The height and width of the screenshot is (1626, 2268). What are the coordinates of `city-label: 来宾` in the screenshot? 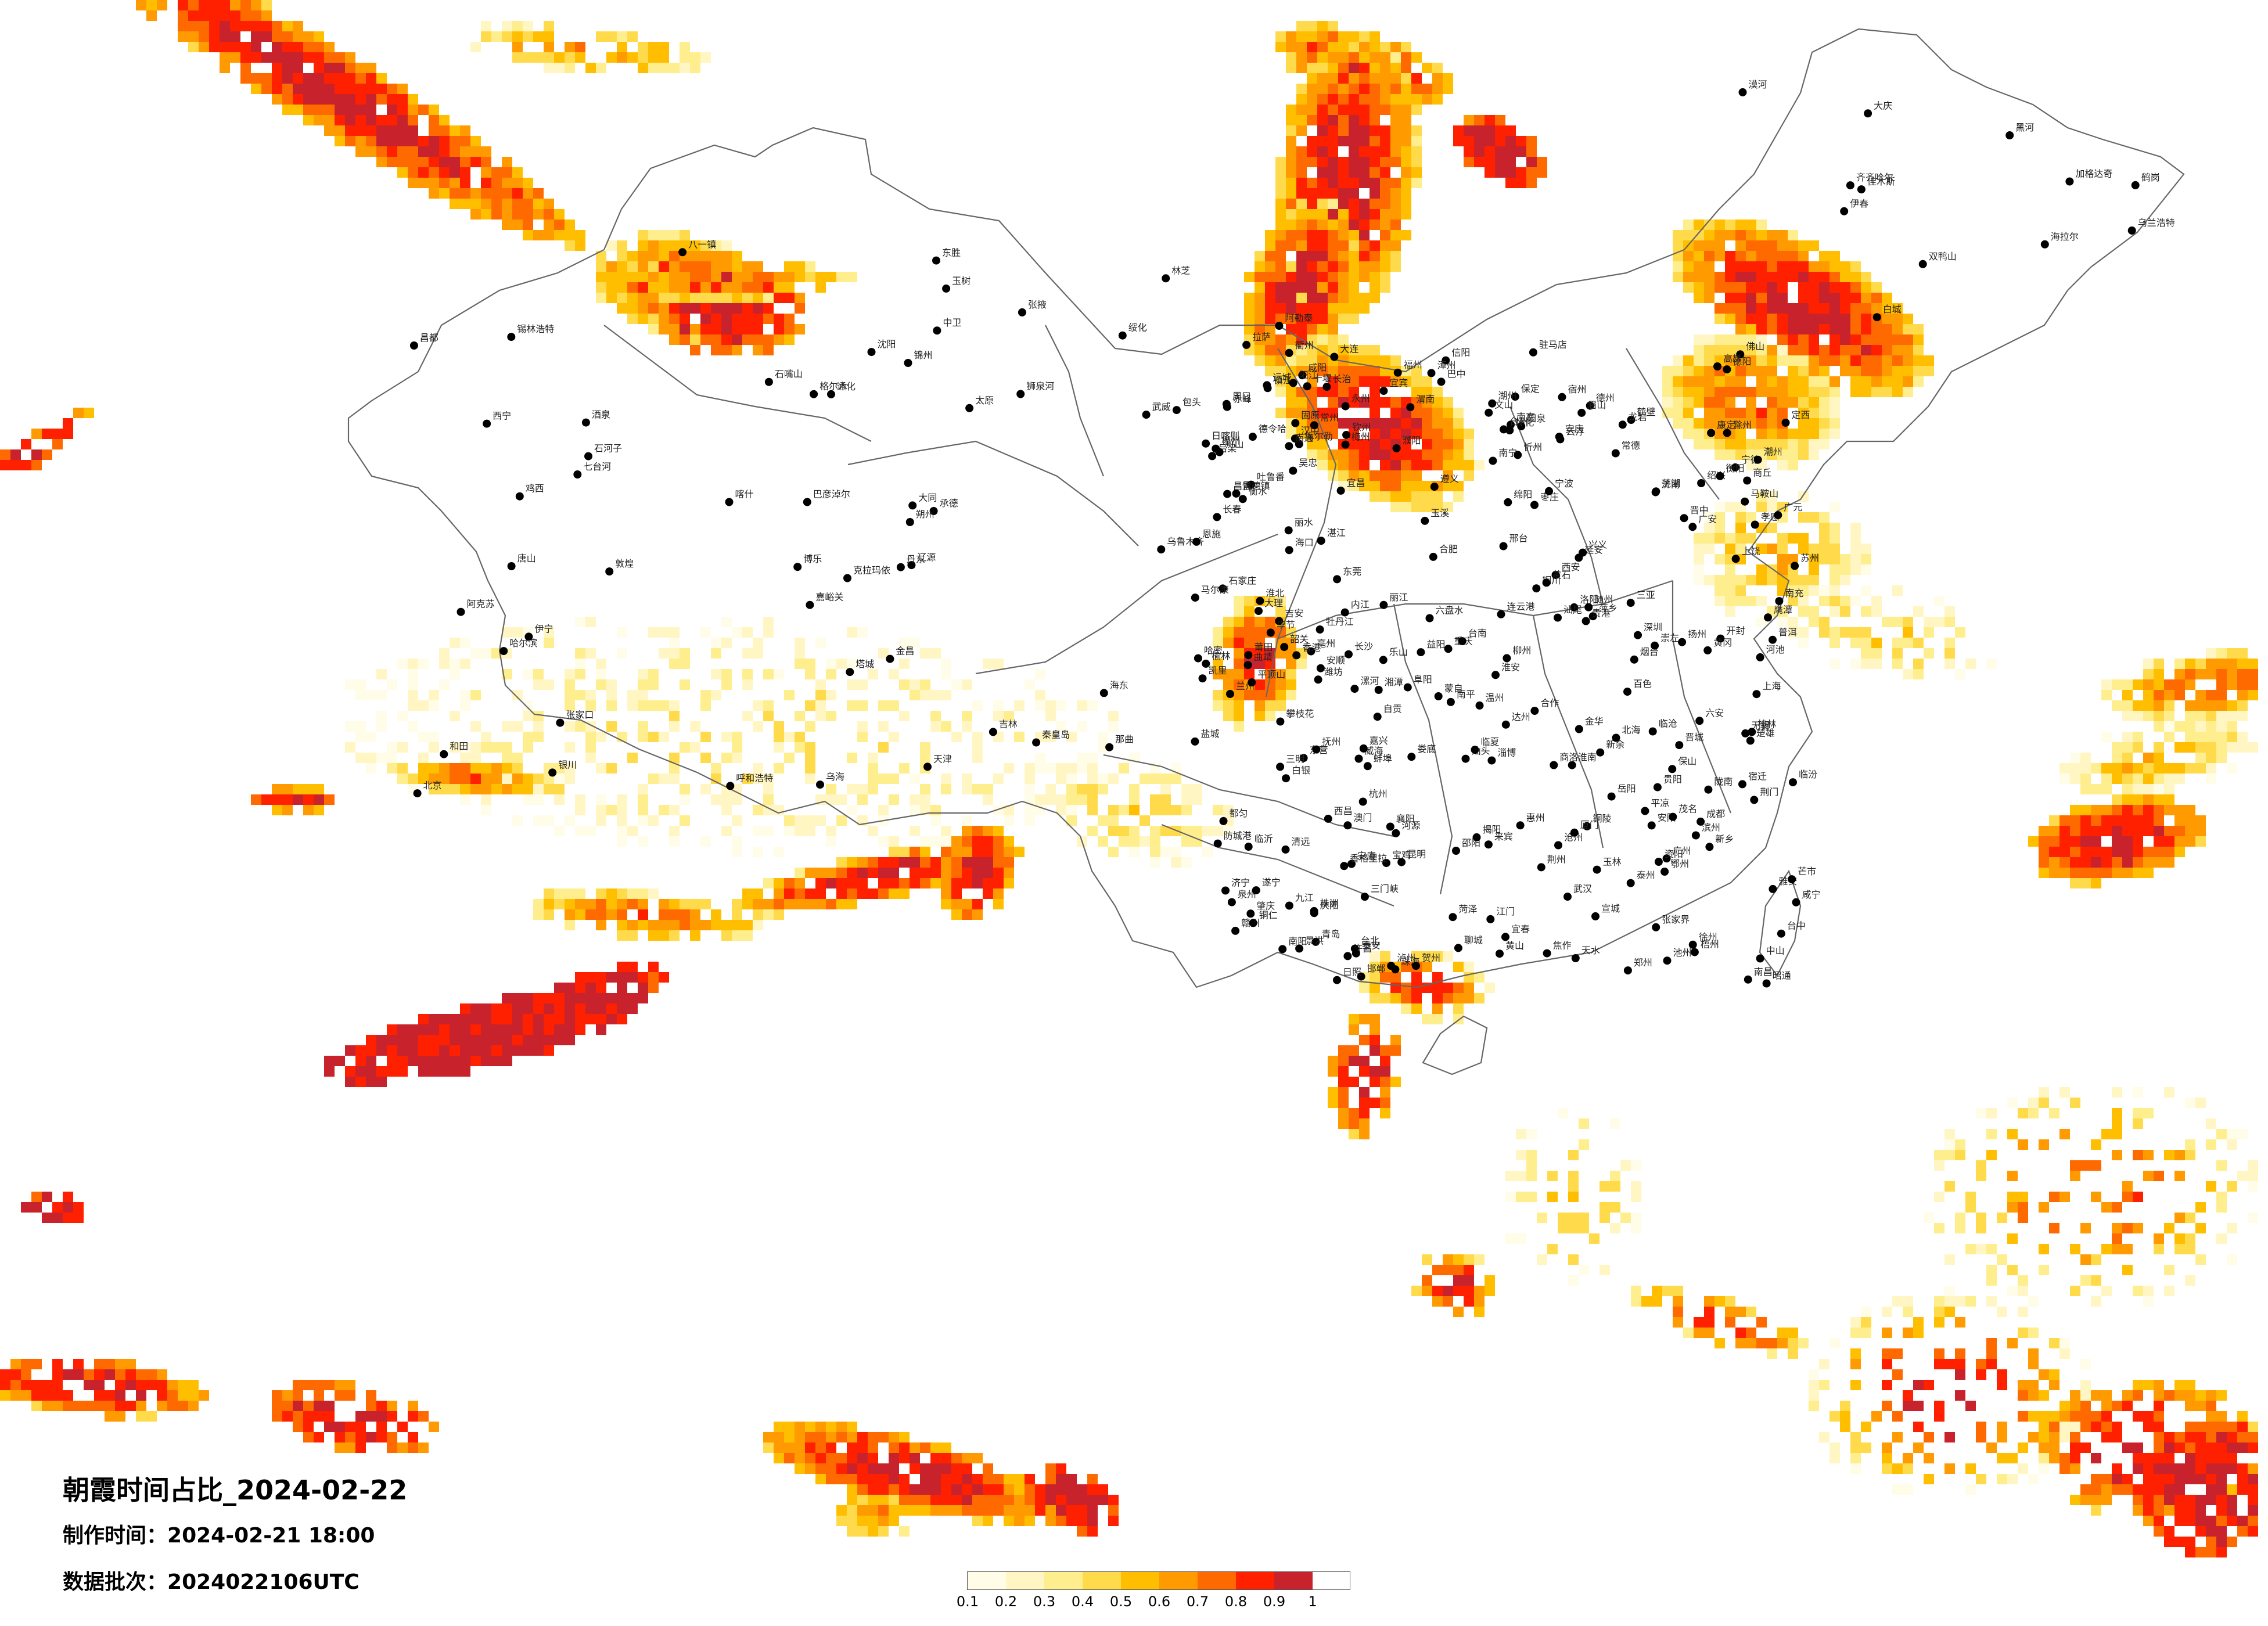 It's located at (1503, 836).